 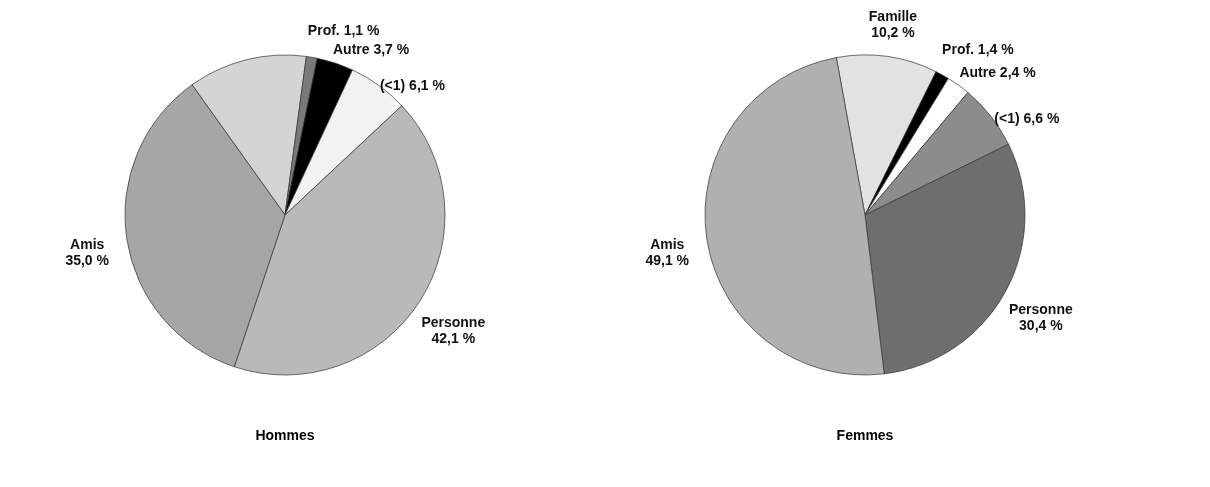 I want to click on slice-label: Autre 2,4 %, so click(x=998, y=72).